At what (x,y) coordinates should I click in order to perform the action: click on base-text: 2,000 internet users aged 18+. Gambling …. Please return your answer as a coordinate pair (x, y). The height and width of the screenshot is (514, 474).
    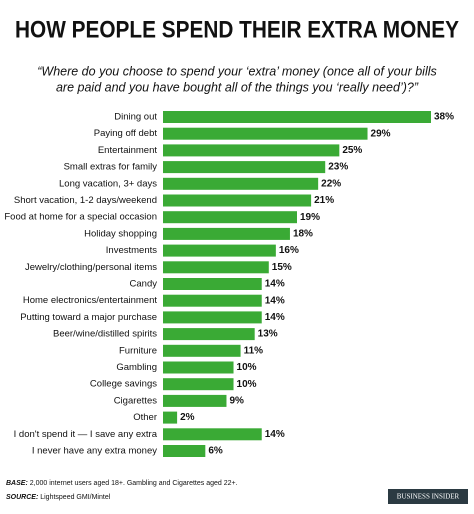
    Looking at the image, I should click on (134, 483).